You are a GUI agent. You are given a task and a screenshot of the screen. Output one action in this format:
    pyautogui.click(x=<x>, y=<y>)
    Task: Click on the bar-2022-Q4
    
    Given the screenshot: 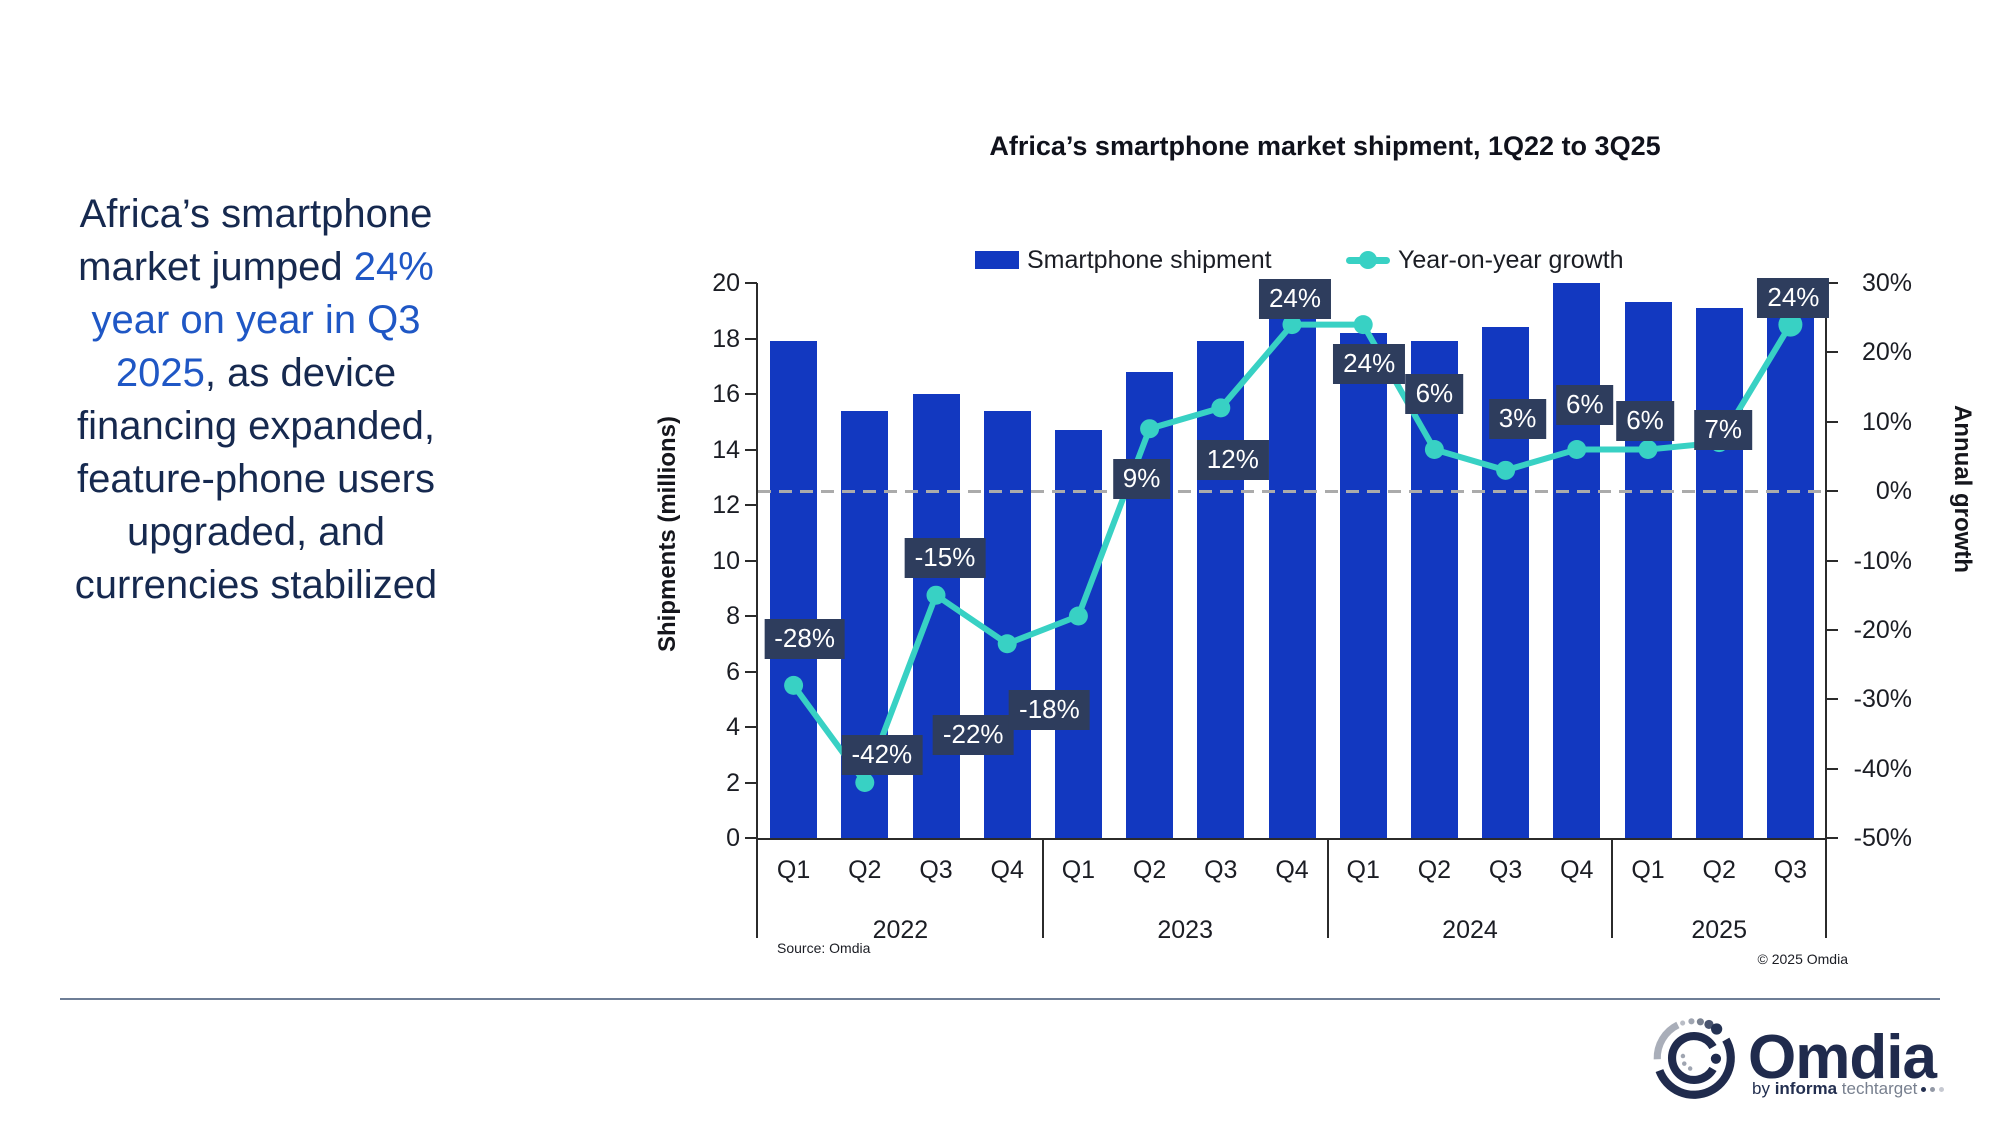 What is the action you would take?
    pyautogui.click(x=1007, y=624)
    